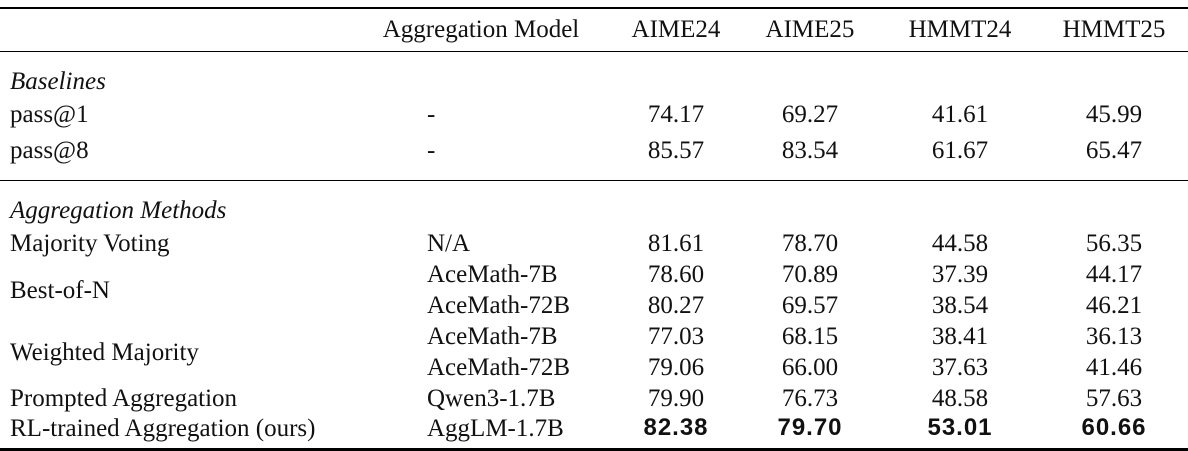 The height and width of the screenshot is (451, 1188). Describe the element at coordinates (594, 75) in the screenshot. I see `section-row-baselines: Baselines` at that location.